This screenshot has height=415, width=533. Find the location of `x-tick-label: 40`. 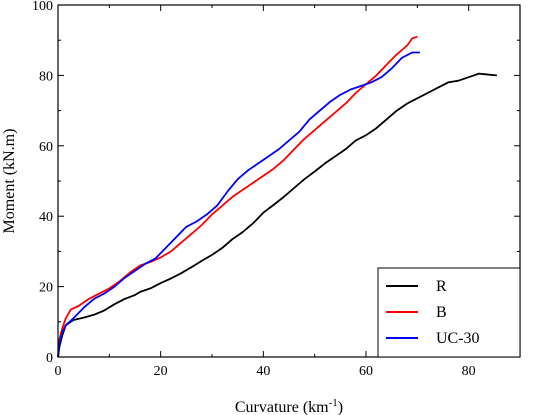

x-tick-label: 40 is located at coordinates (263, 371).